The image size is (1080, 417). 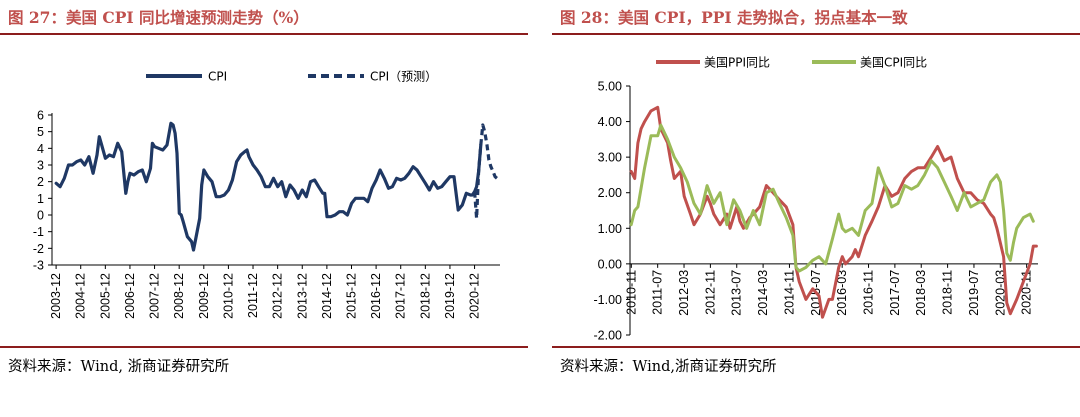 I want to click on x-tick-label: 2018-11, so click(x=948, y=292).